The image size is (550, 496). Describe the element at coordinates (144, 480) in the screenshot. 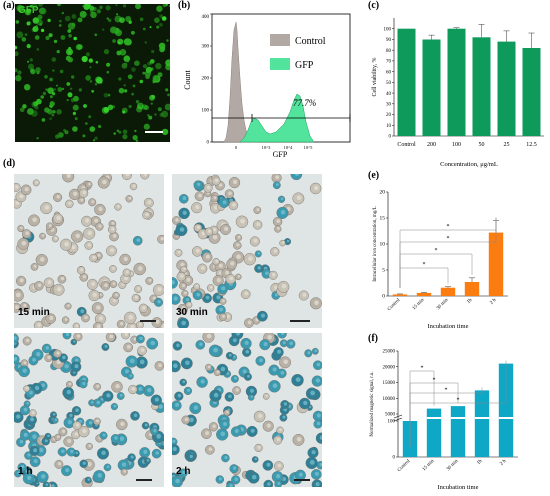

I see `scale-bar` at that location.